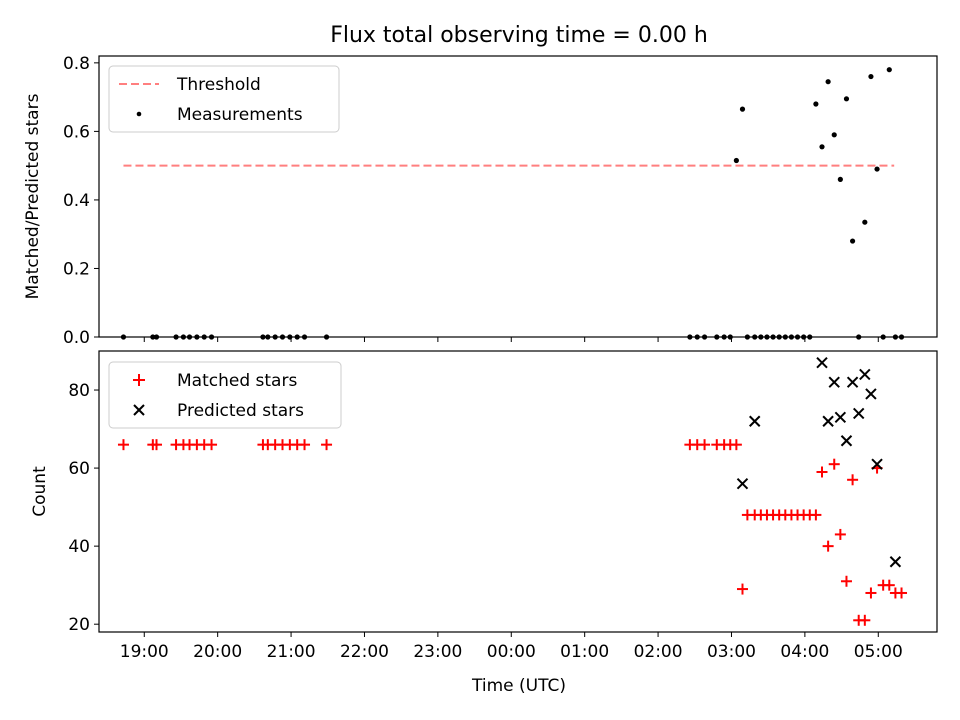 The width and height of the screenshot is (960, 720). I want to click on x-tick-label: 22:00, so click(364, 652).